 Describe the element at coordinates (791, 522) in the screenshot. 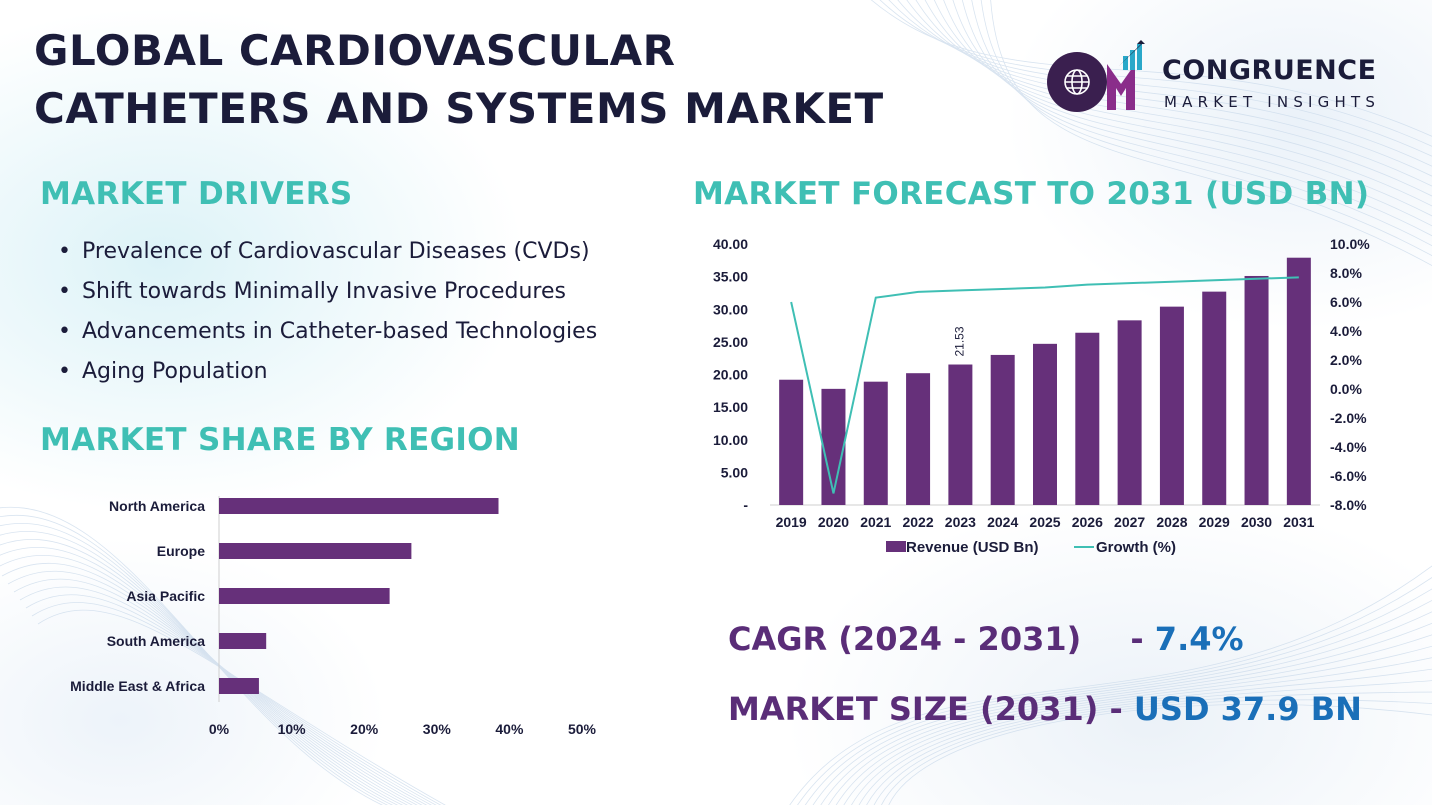

I see `forecast-x-tick: 2019` at that location.